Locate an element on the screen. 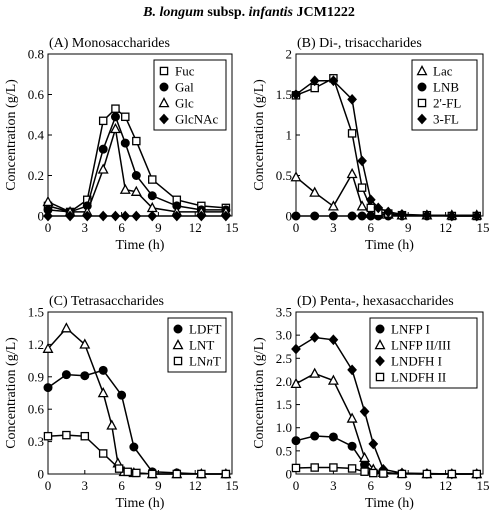  legend-label: LNDFH I is located at coordinates (416, 361).